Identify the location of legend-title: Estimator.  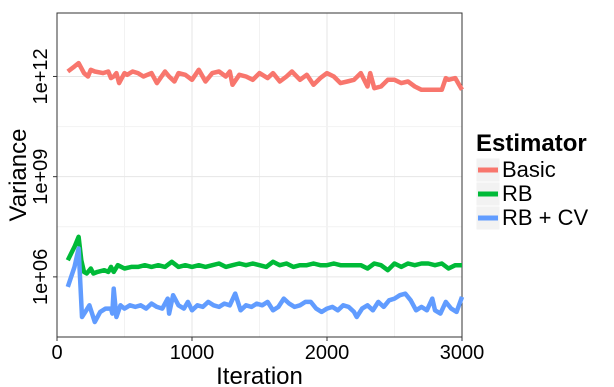
(531, 143).